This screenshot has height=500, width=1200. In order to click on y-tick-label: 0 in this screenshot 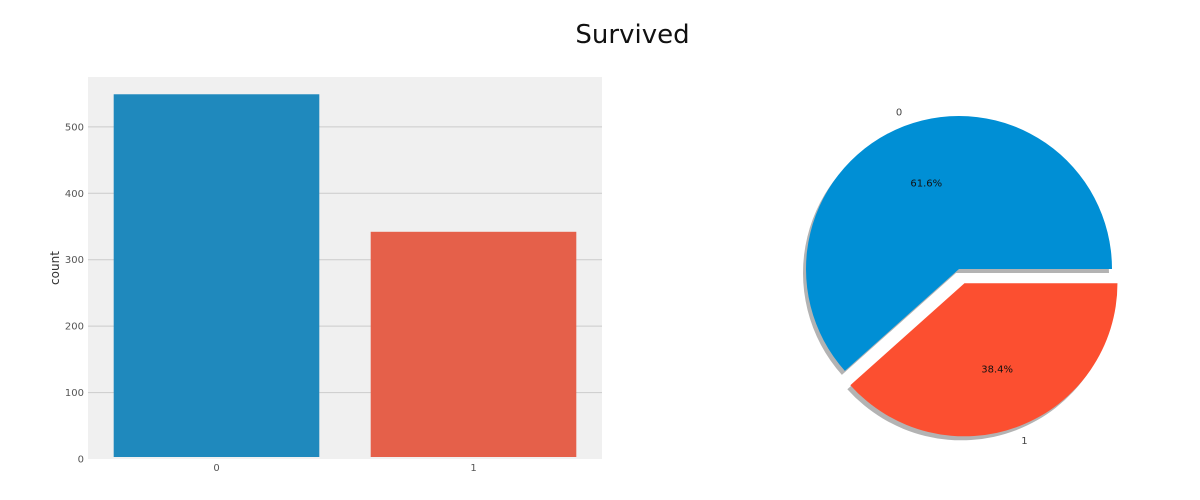, I will do `click(81, 460)`.